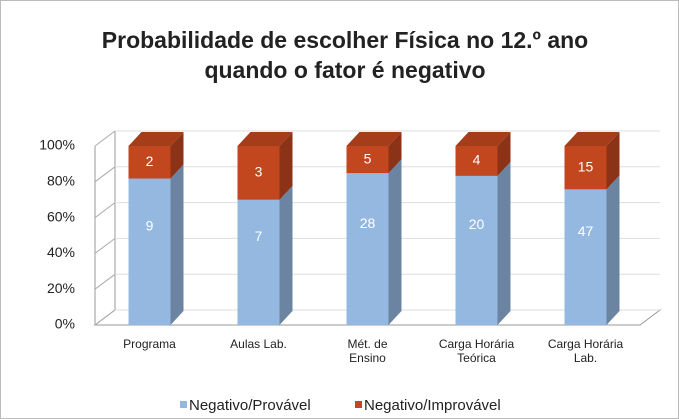 The width and height of the screenshot is (679, 419). What do you see at coordinates (61, 252) in the screenshot?
I see `y-tick-label: 40%` at bounding box center [61, 252].